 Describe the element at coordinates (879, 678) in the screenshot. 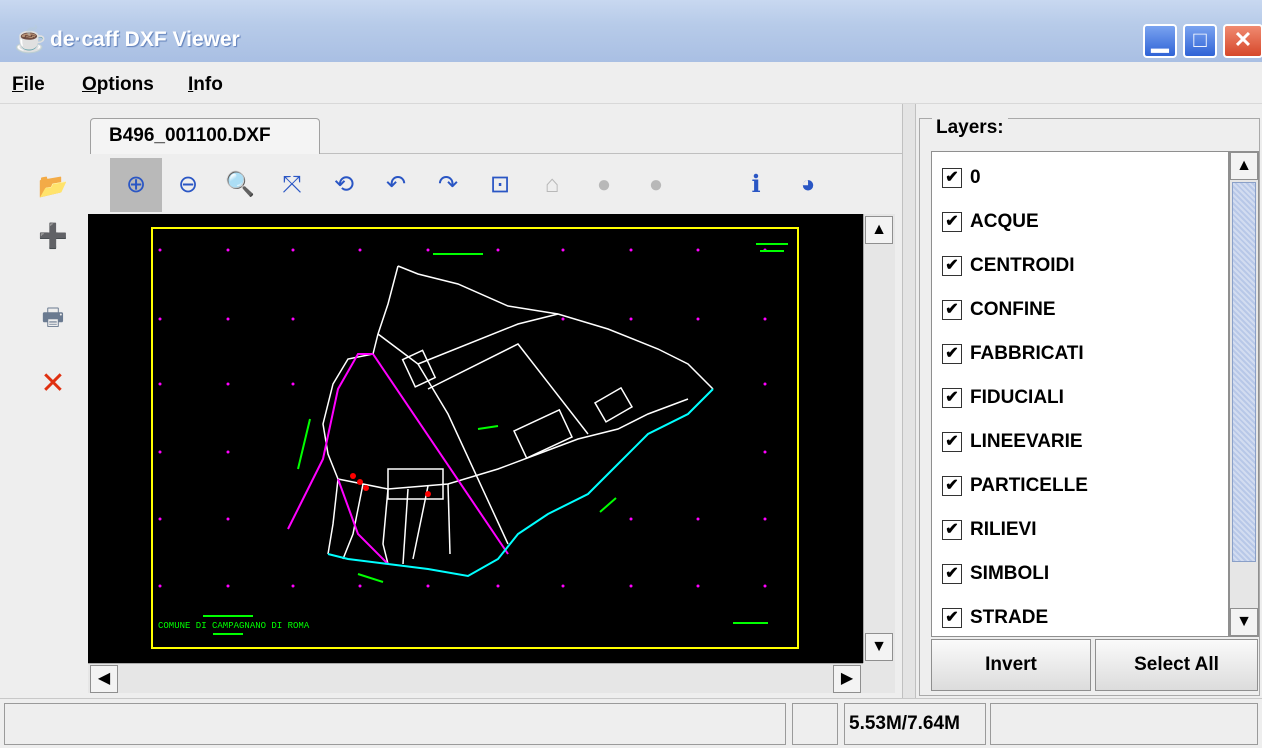

I see `scroll-corner` at that location.